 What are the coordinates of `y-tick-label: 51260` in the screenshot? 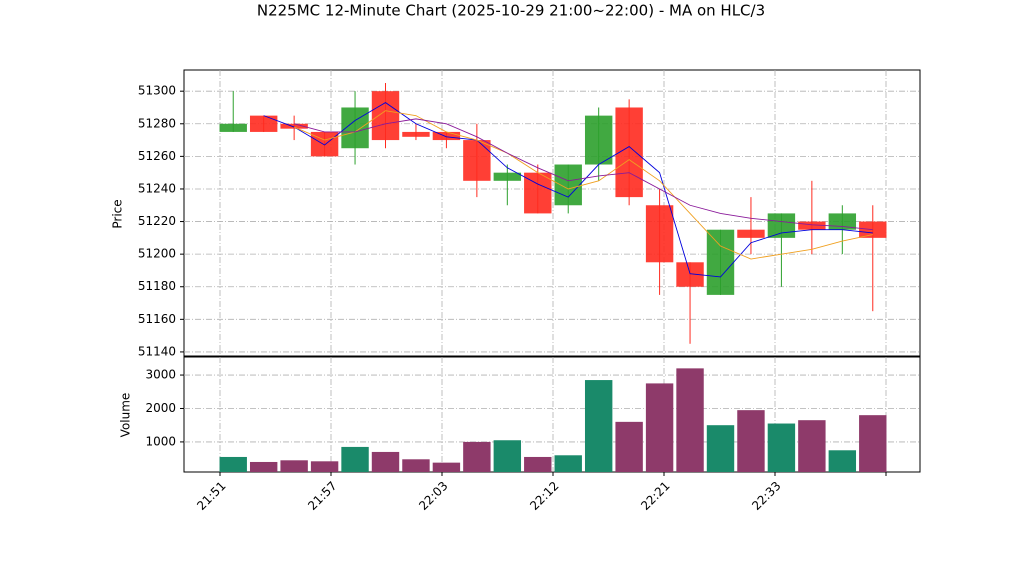 It's located at (157, 156).